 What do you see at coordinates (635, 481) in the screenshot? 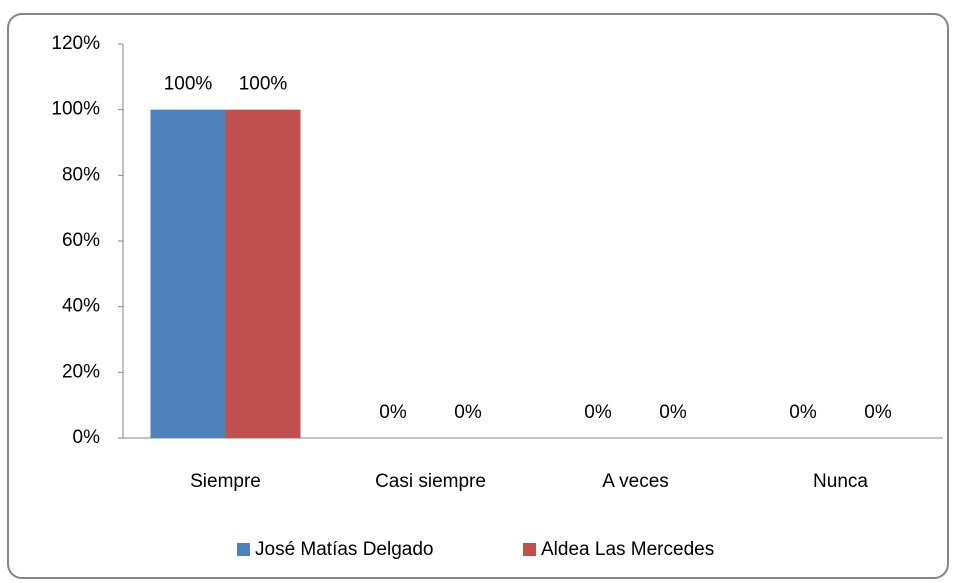
I see `x-tick-label: A veces` at bounding box center [635, 481].